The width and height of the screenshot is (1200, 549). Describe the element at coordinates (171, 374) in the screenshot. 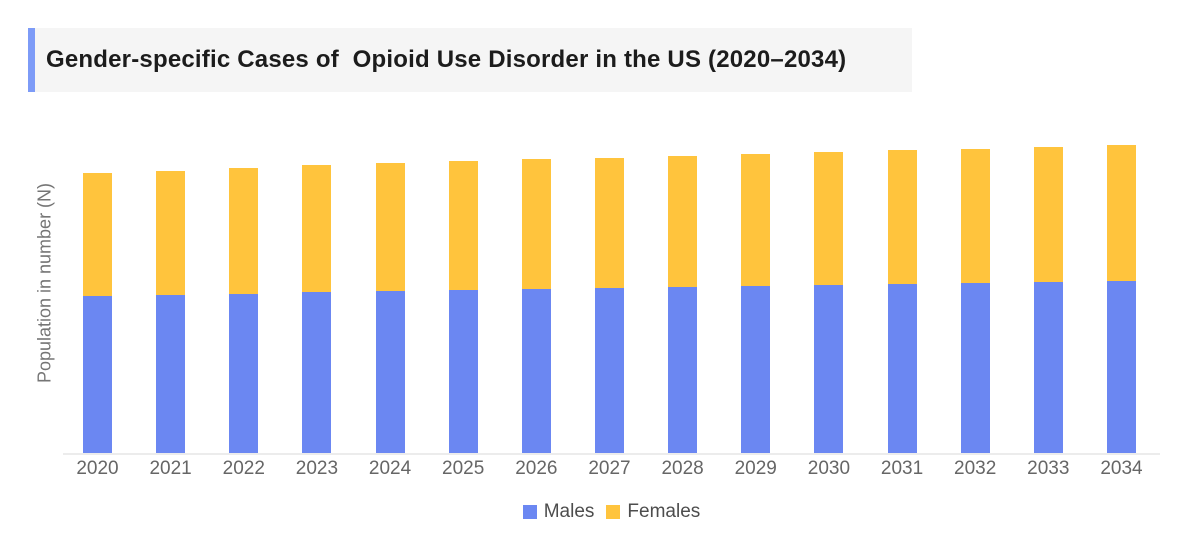

I see `bar-segment-males-2021` at that location.